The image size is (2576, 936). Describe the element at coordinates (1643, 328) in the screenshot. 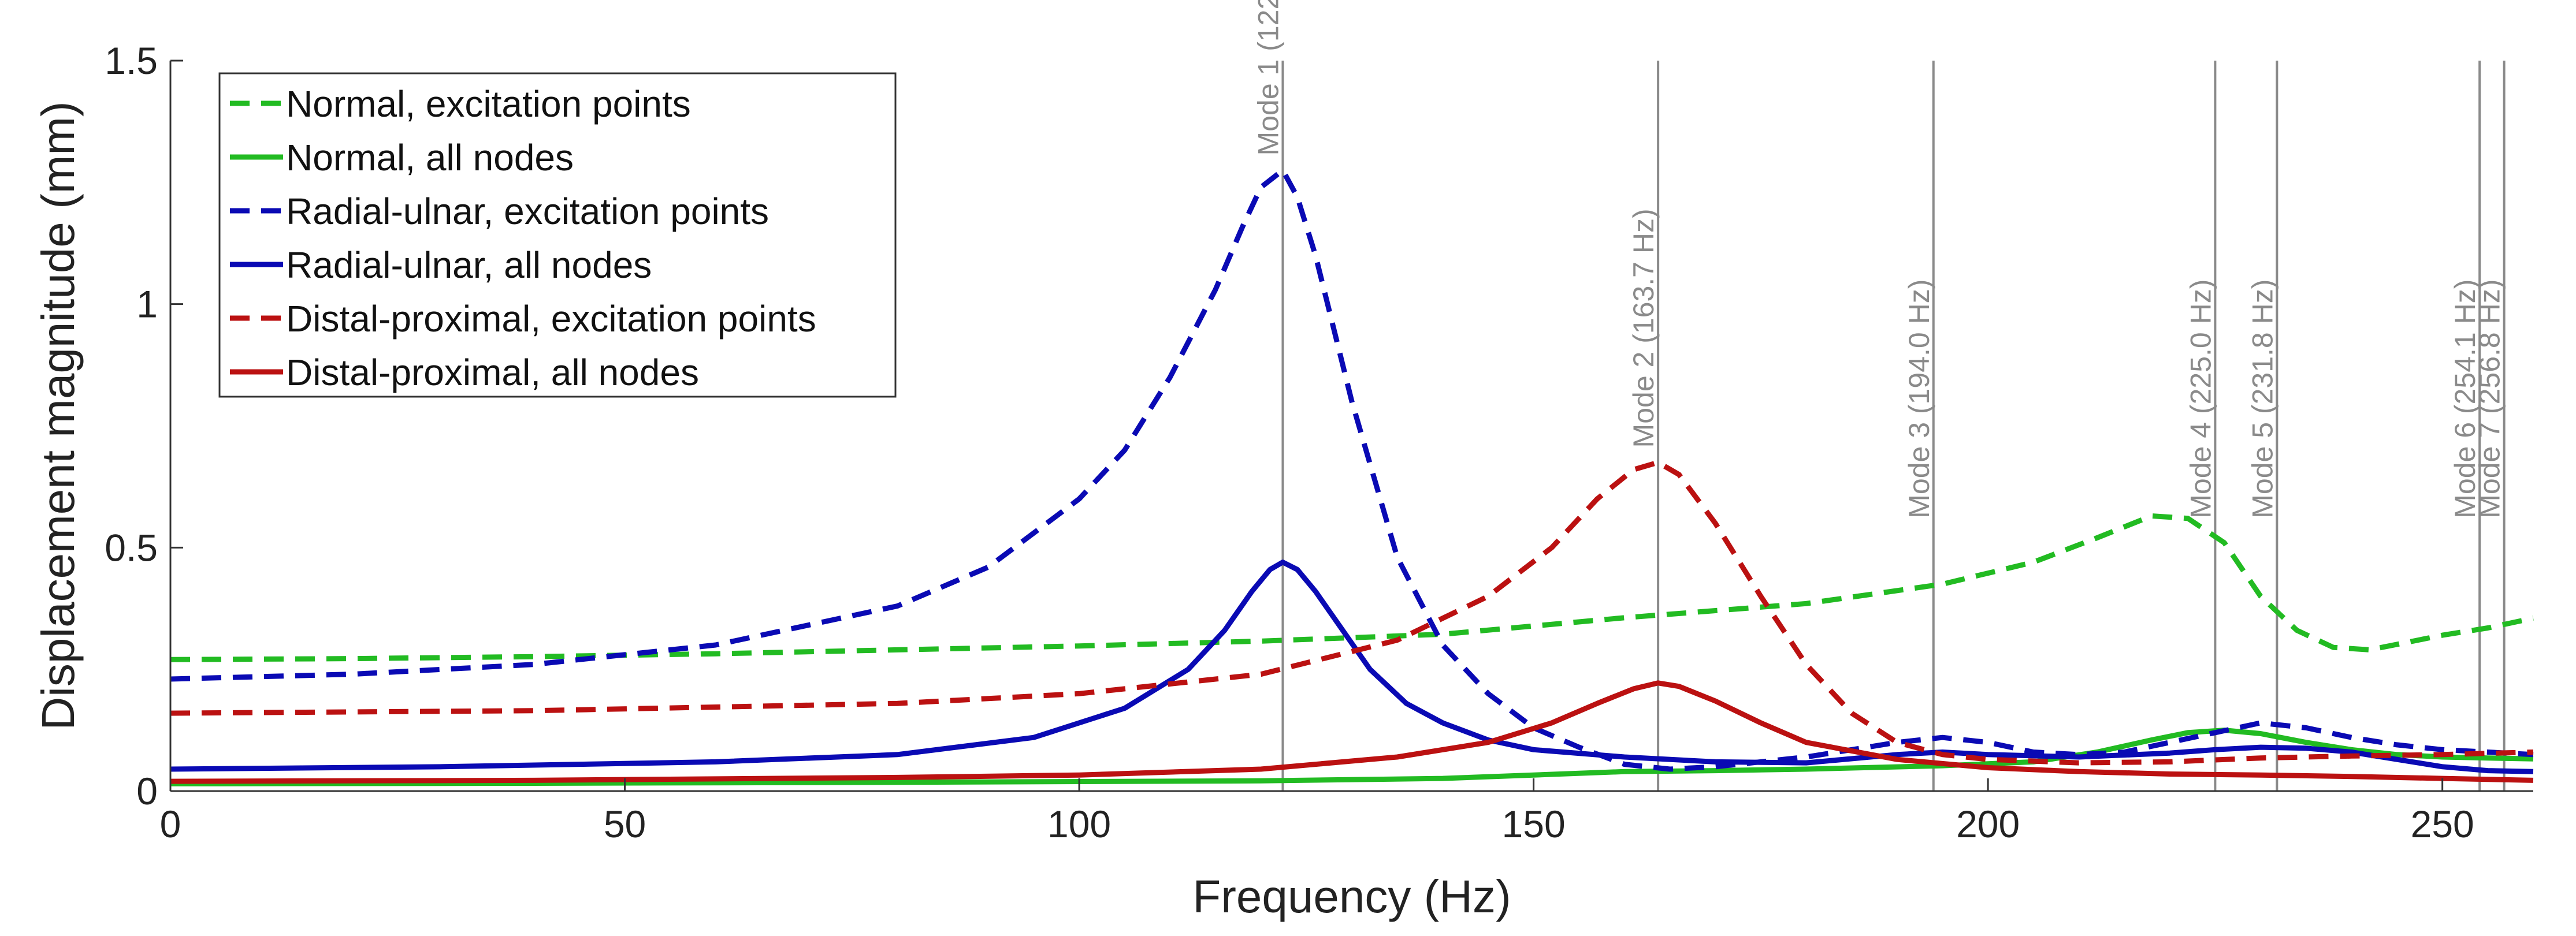

I see `mode-label-2: Mode 2 (163.7 Hz)` at that location.